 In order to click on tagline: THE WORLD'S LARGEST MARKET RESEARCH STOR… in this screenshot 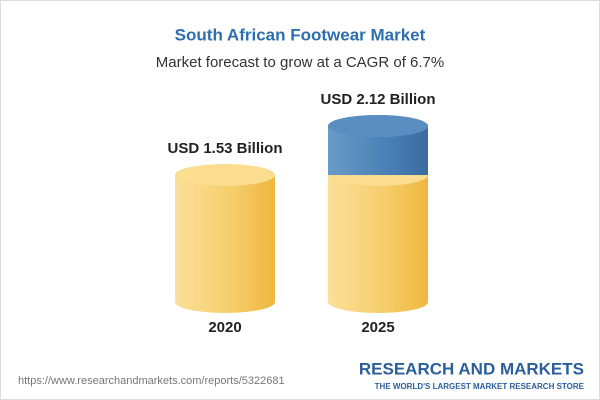, I will do `click(480, 386)`.